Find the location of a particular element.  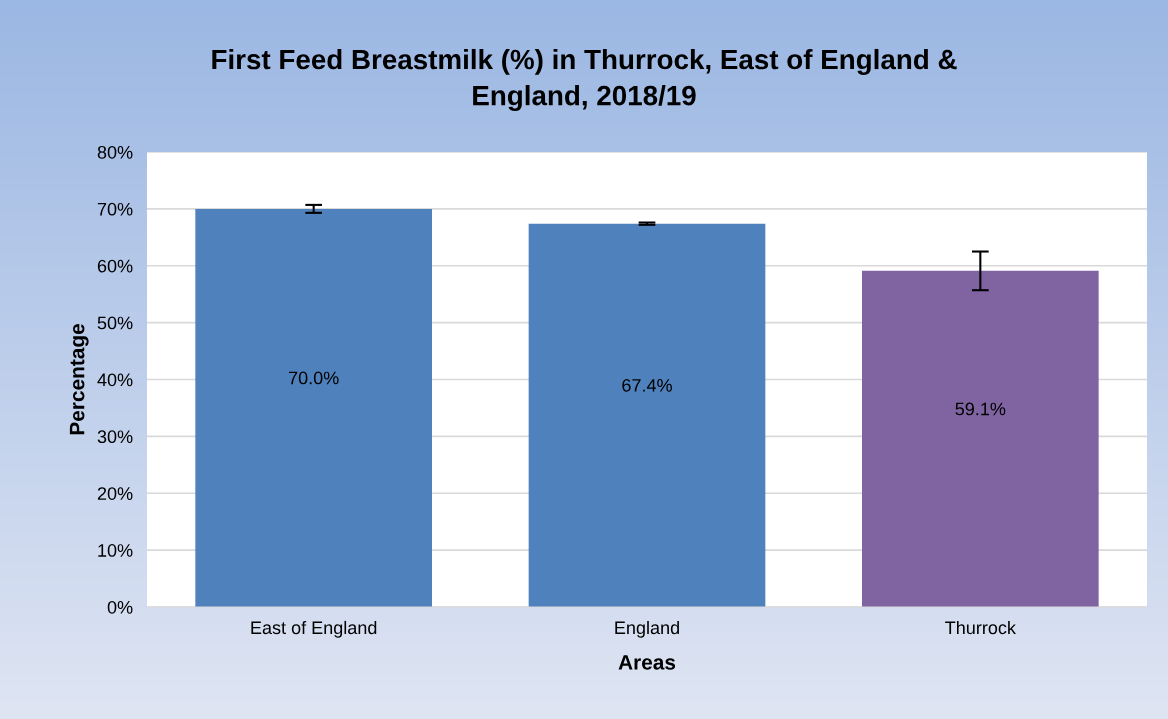

y-tick-label: 50% is located at coordinates (115, 323).